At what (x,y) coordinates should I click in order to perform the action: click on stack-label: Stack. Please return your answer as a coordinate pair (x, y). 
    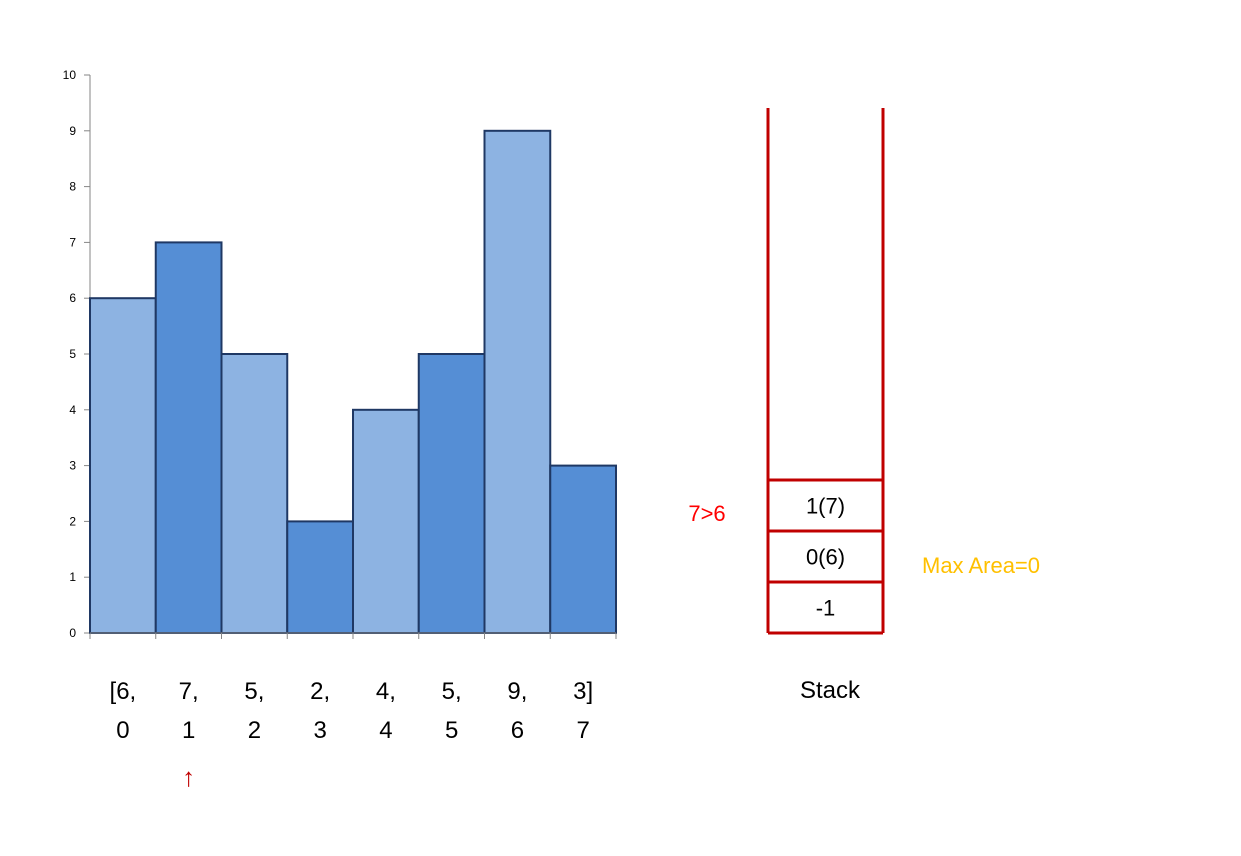
    Looking at the image, I should click on (830, 690).